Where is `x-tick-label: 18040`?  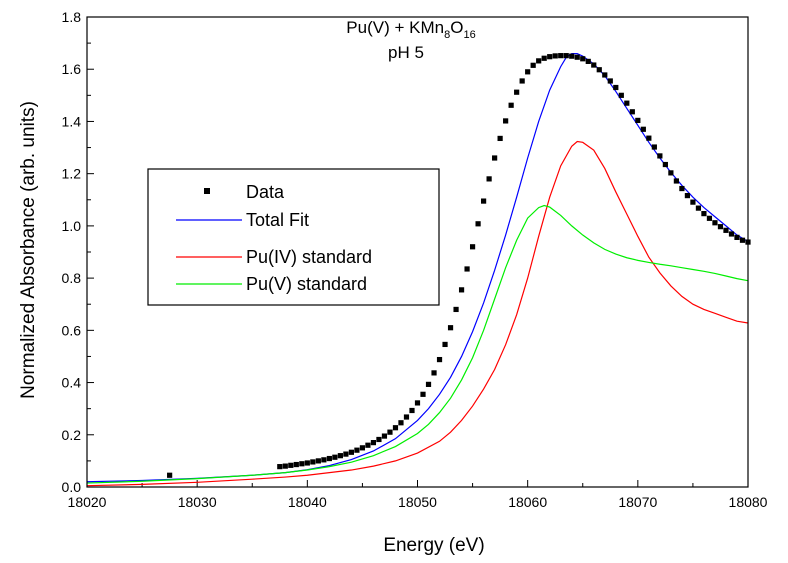
x-tick-label: 18040 is located at coordinates (307, 502).